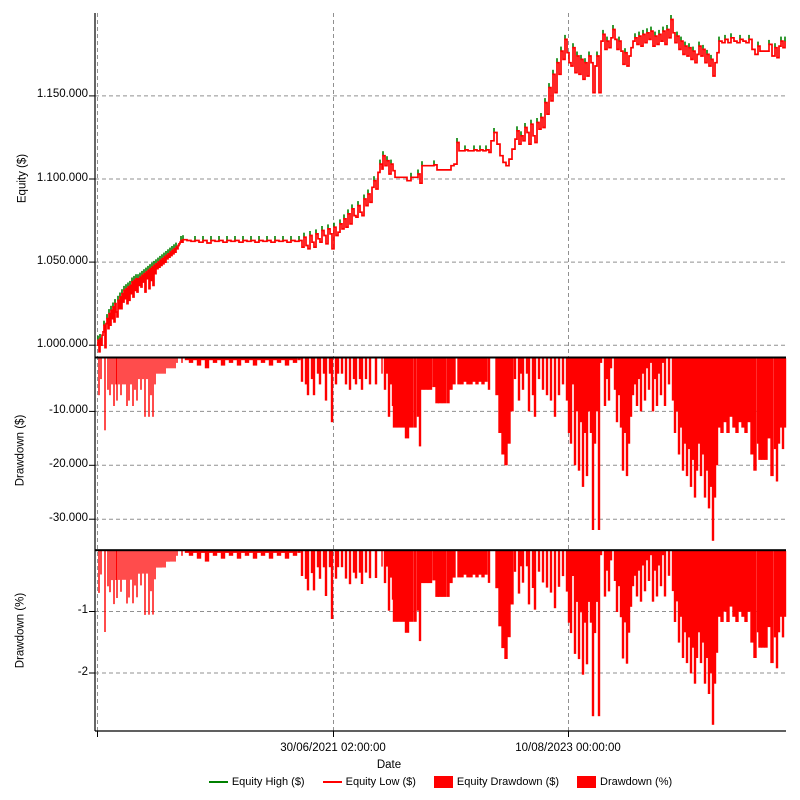 This screenshot has height=800, width=800. Describe the element at coordinates (20, 630) in the screenshot. I see `drawdown-pct-axis-title: Drawdown (%)` at that location.